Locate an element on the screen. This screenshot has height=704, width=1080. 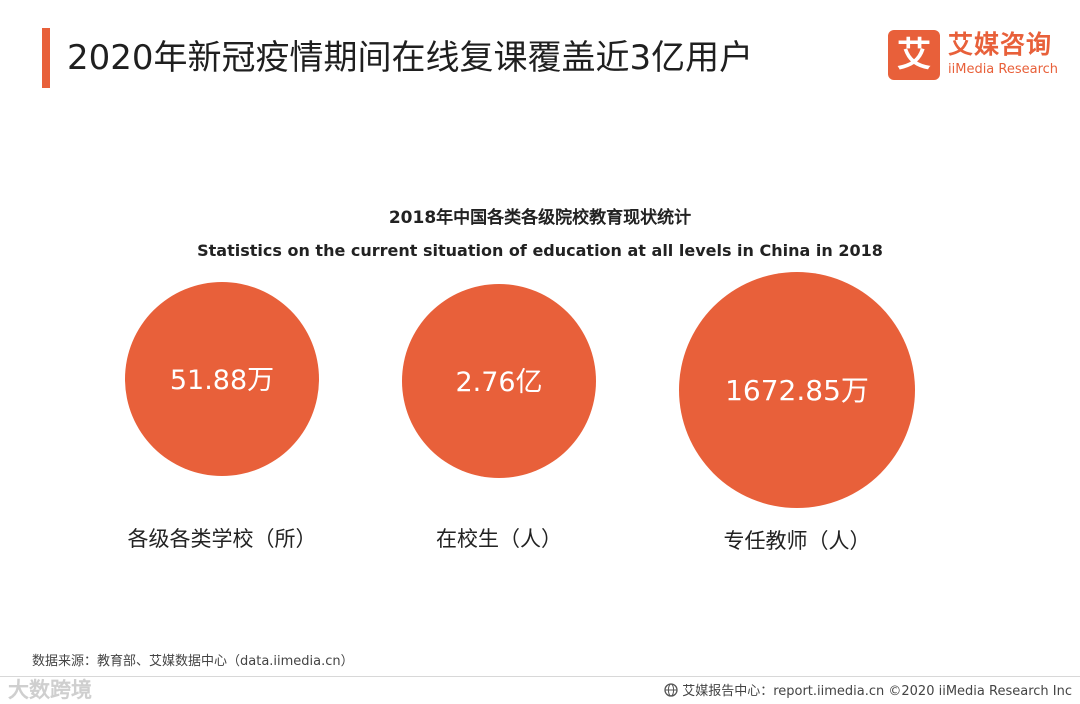
bubble-value-label: 51.88万 is located at coordinates (222, 380).